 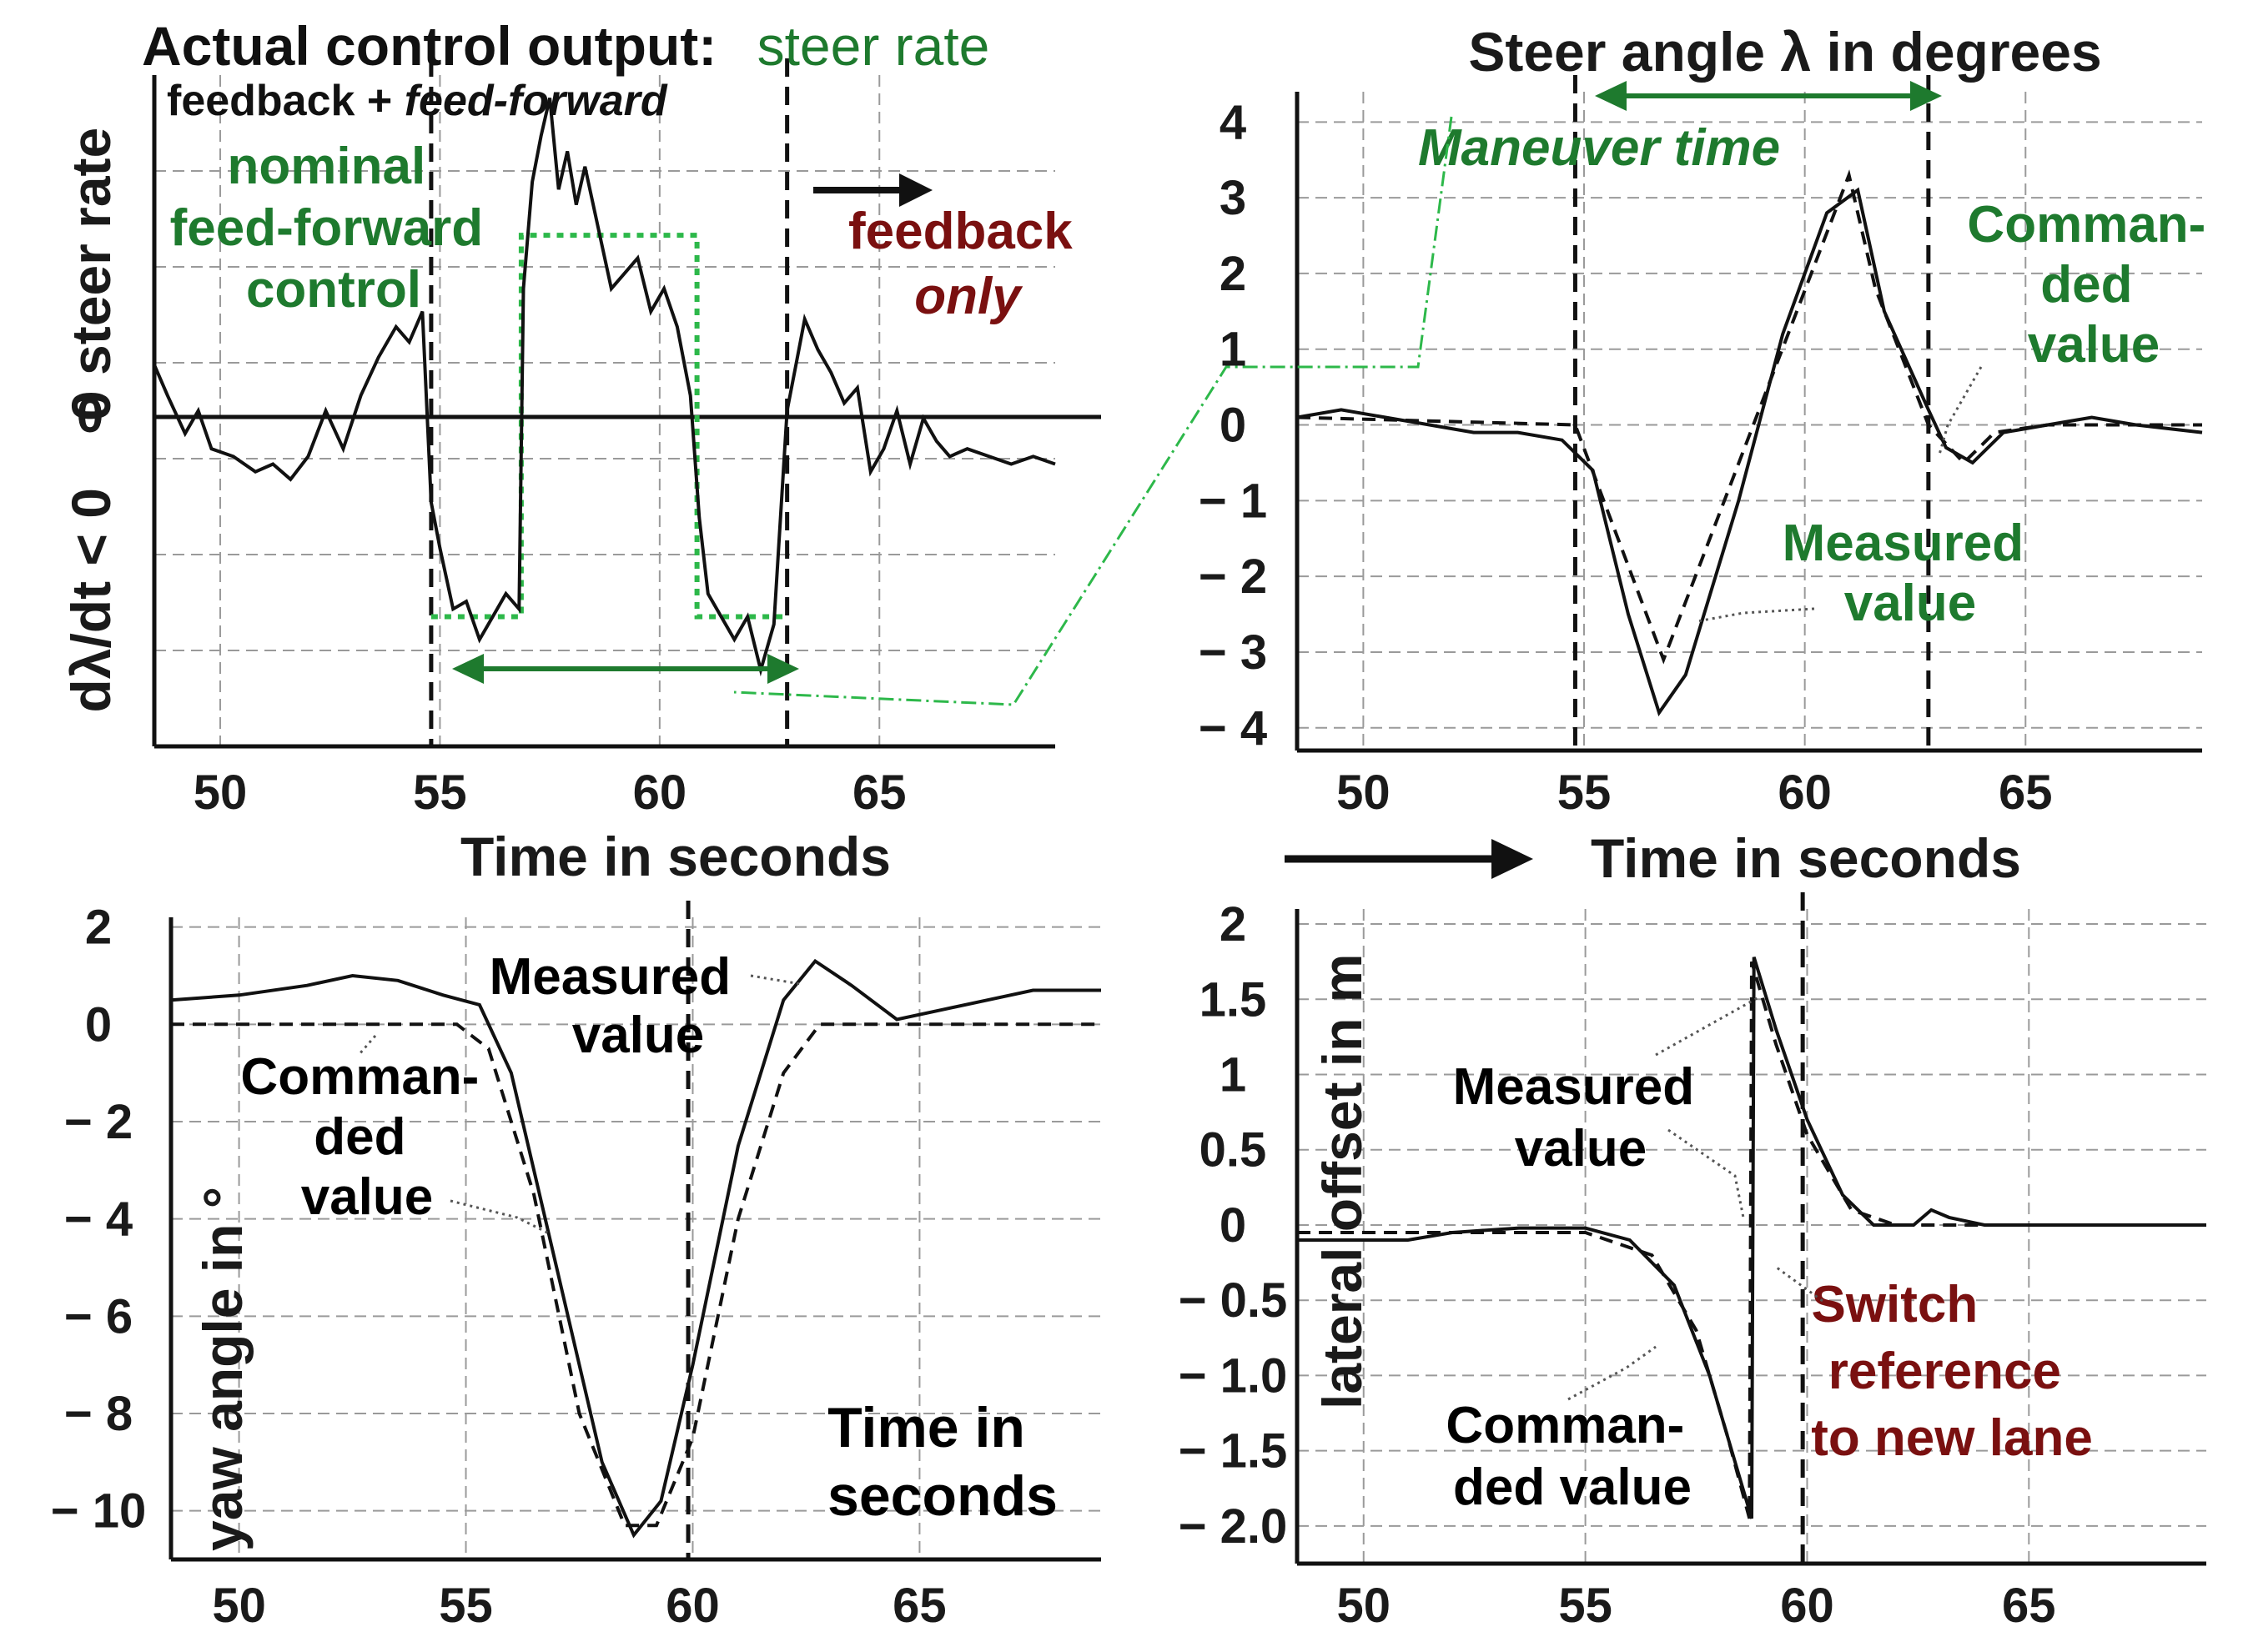 I want to click on steer-rate-title-green: steer rate, so click(x=873, y=46).